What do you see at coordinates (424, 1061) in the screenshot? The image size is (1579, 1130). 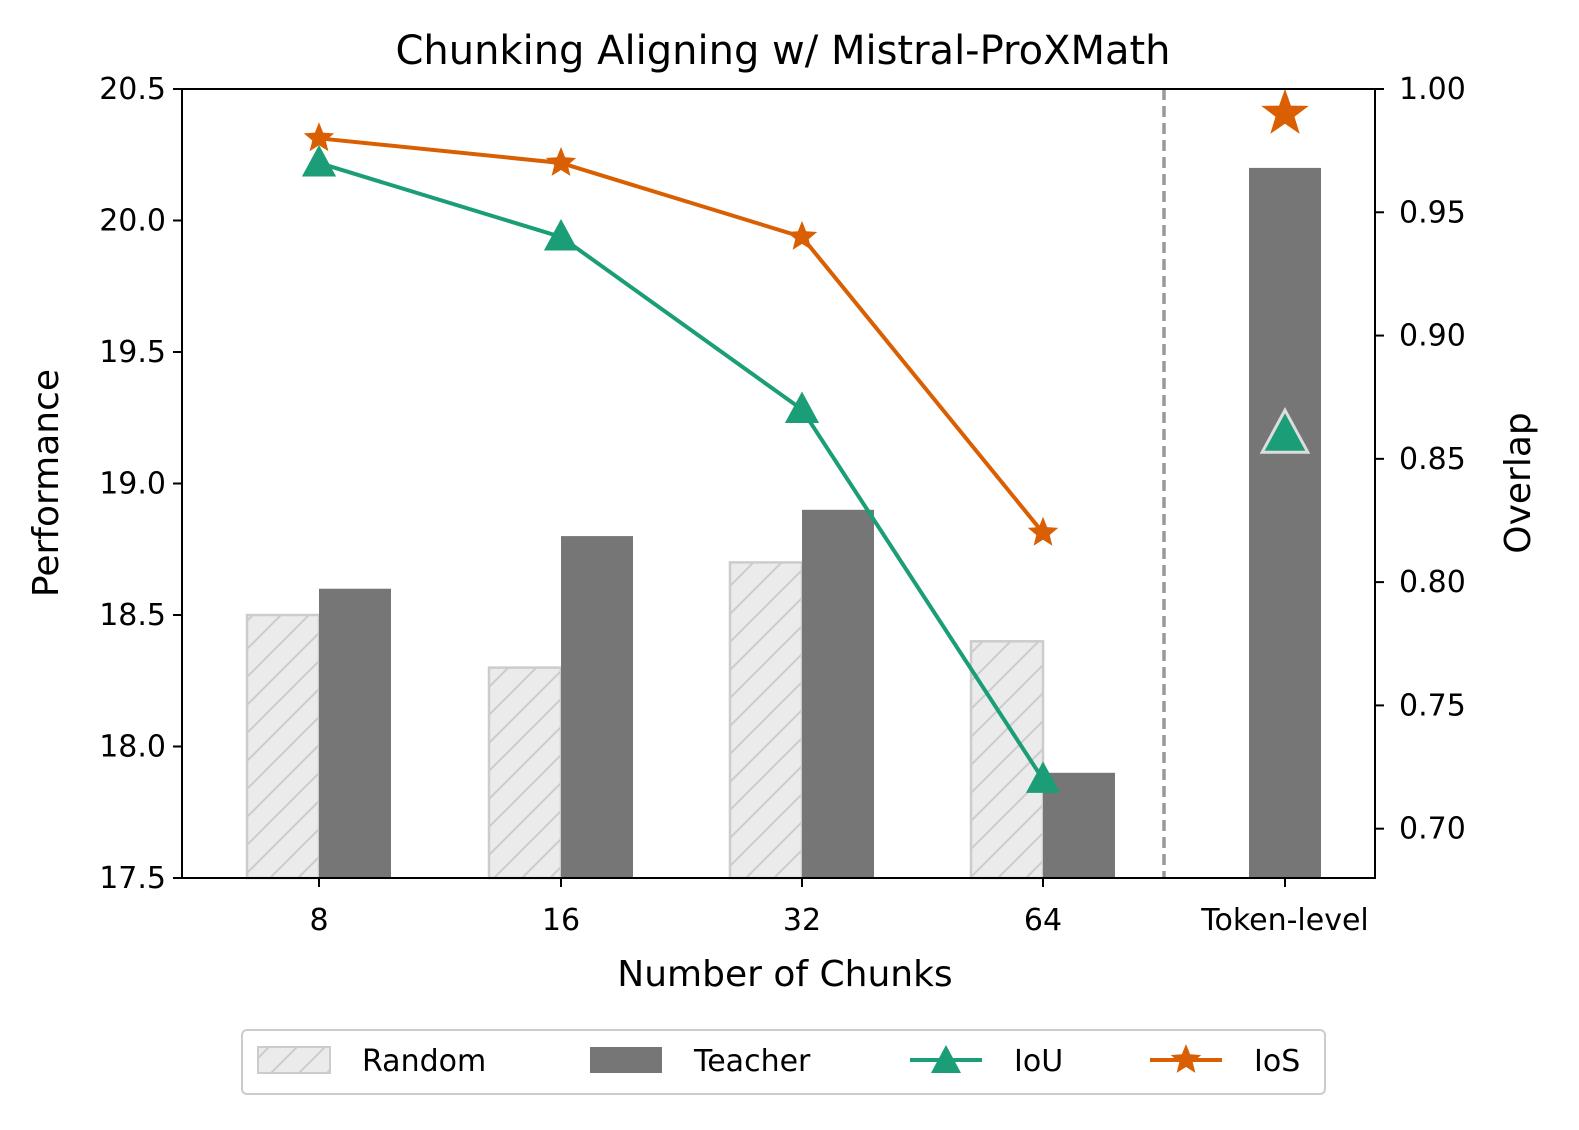 I see `legend-label-random: Random` at bounding box center [424, 1061].